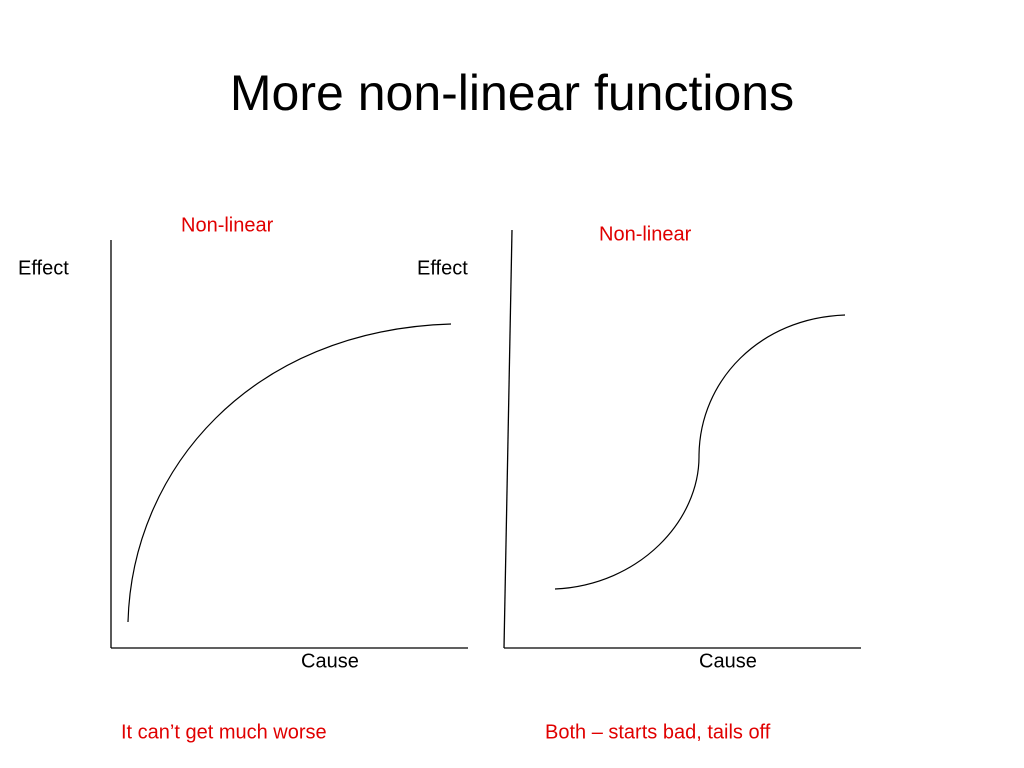 This screenshot has width=1024, height=768. I want to click on y-axis, so click(508, 439).